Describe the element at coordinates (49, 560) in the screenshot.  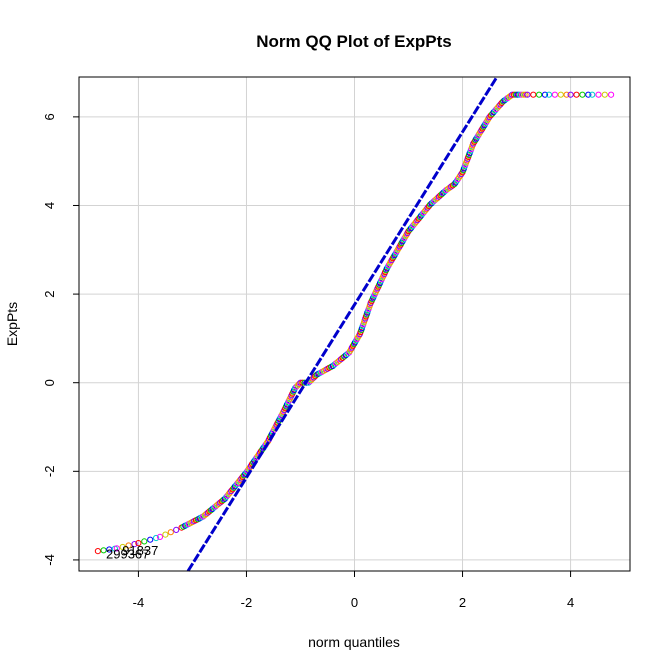
I see `y-tick-label: -4` at that location.